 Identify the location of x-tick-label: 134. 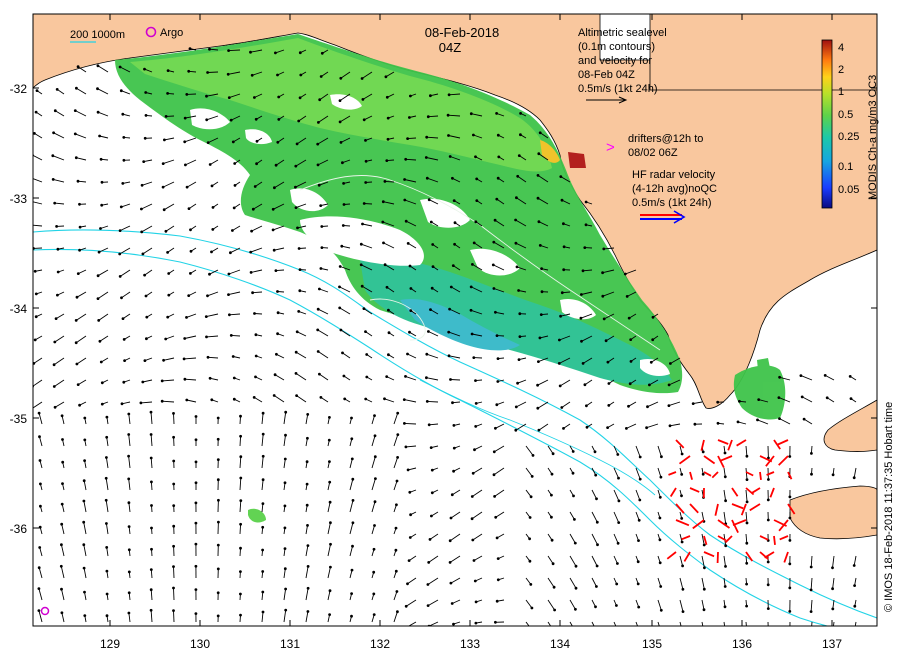
(560, 644).